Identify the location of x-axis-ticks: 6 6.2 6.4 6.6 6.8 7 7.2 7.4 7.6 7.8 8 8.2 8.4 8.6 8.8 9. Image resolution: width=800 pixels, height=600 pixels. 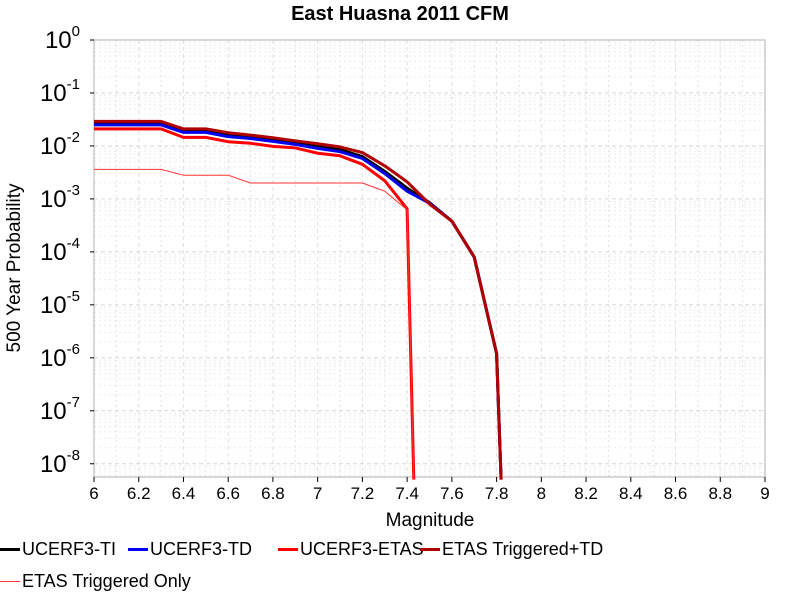
(429, 490).